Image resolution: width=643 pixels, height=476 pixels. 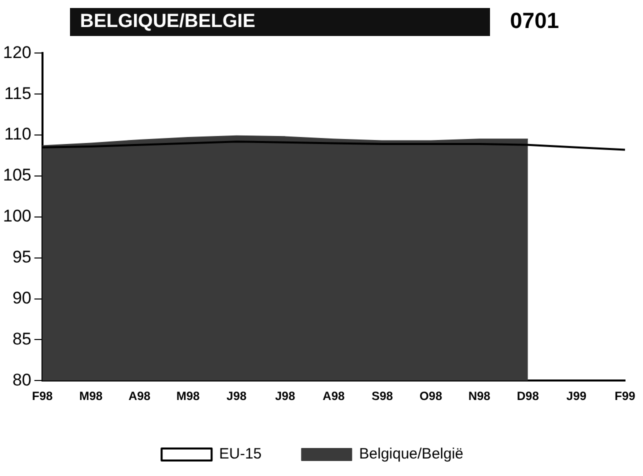 What do you see at coordinates (22, 338) in the screenshot?
I see `y-tick-label: 85` at bounding box center [22, 338].